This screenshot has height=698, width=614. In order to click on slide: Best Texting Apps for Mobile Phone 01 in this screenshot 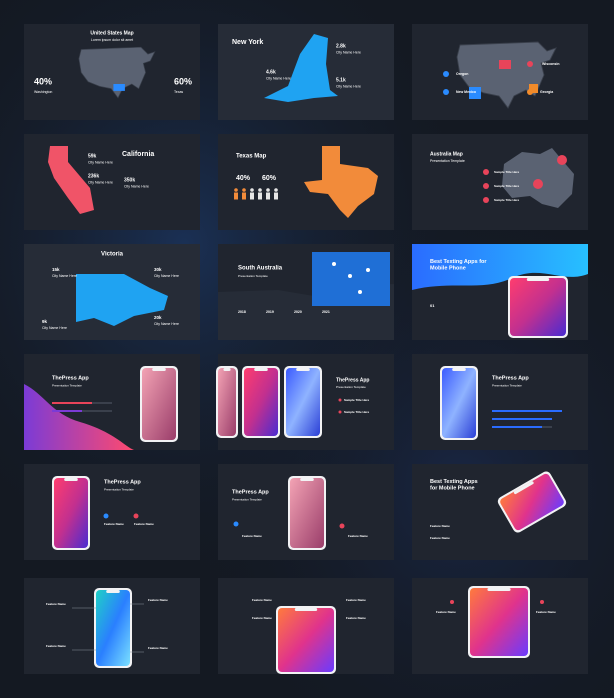, I will do `click(500, 292)`.